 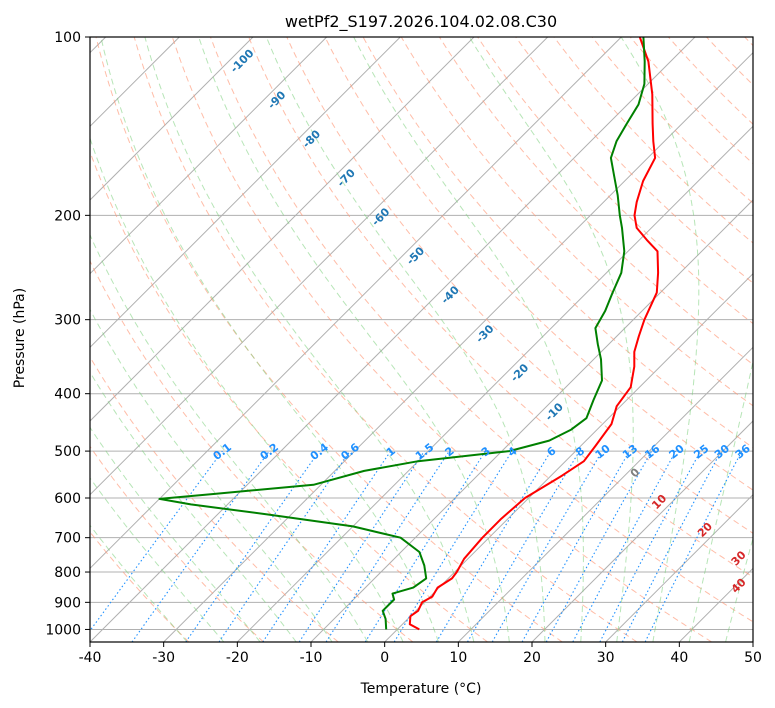 I want to click on y-tick-label: 900, so click(x=67, y=603).